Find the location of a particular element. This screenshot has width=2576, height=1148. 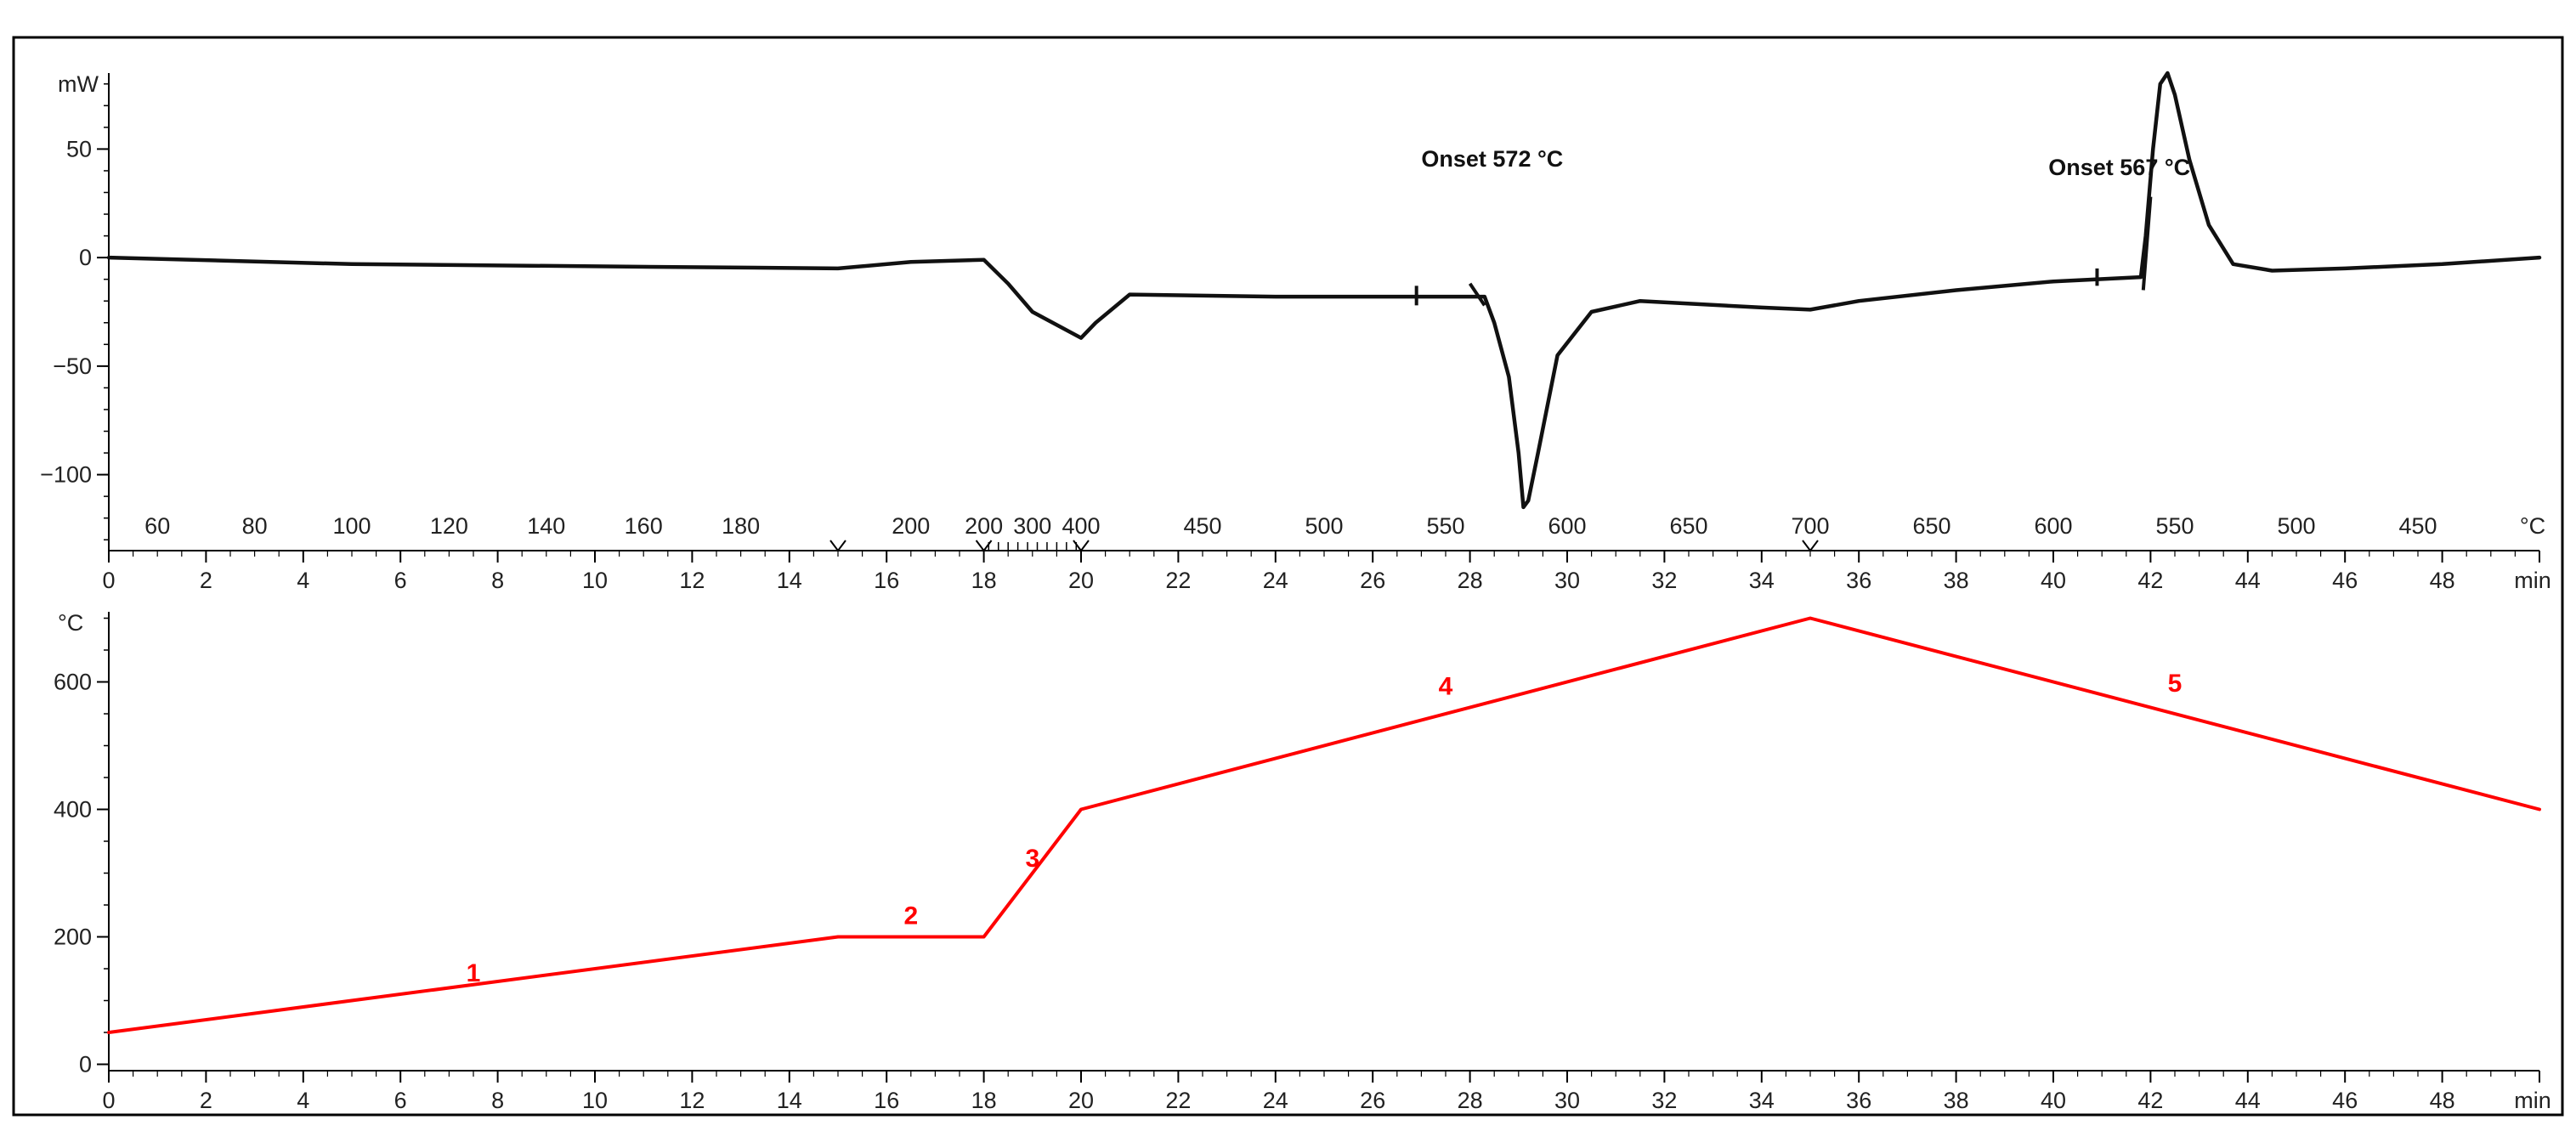

onset-annotation: Onset 567 °C is located at coordinates (2119, 167).